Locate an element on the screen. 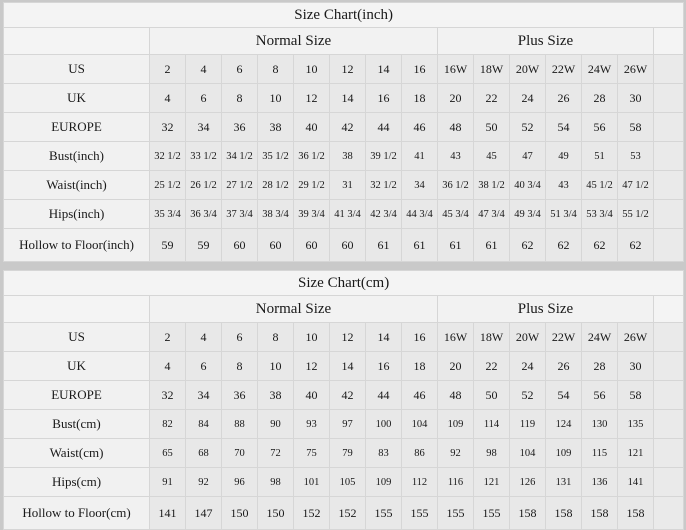  cell-value: 92 is located at coordinates (455, 453).